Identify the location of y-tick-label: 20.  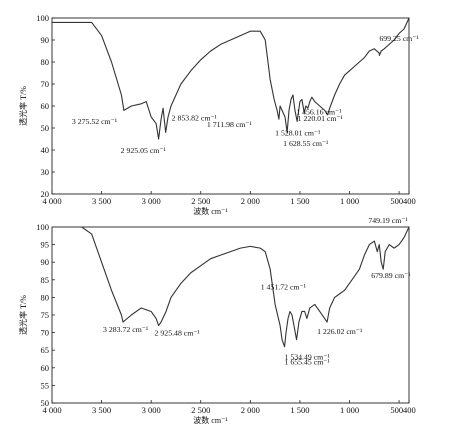
(45, 194).